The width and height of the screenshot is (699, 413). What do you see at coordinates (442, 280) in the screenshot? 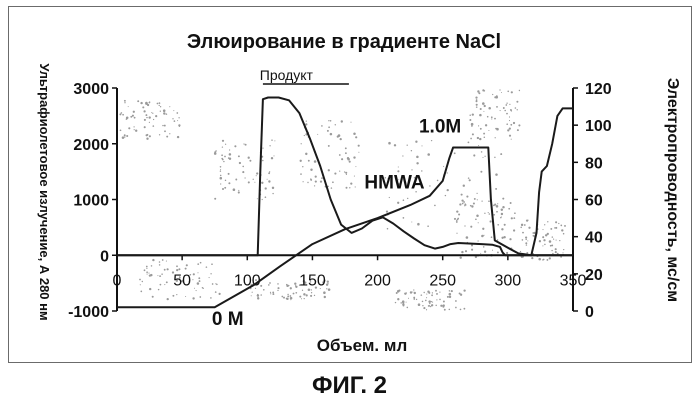
I see `x-tick-label: 250` at bounding box center [442, 280].